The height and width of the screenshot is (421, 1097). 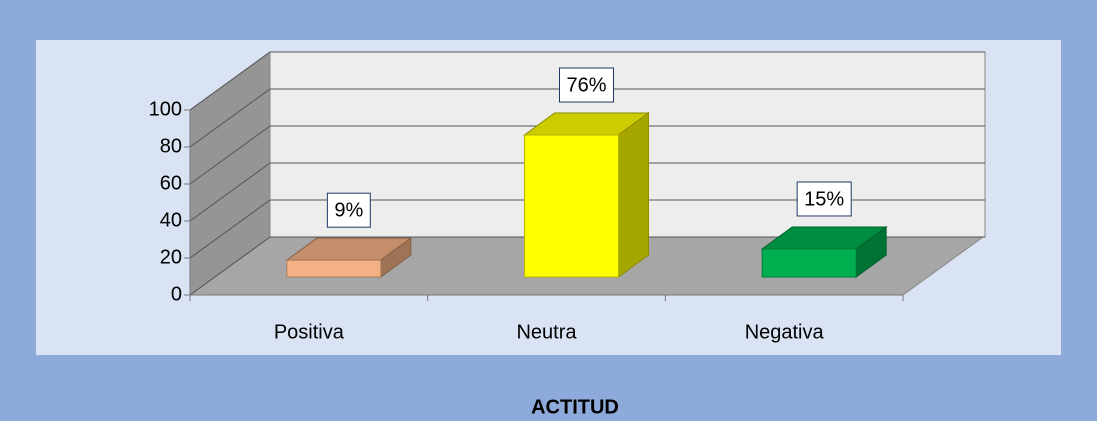 I want to click on x-tick-label: Positiva, so click(x=309, y=332).